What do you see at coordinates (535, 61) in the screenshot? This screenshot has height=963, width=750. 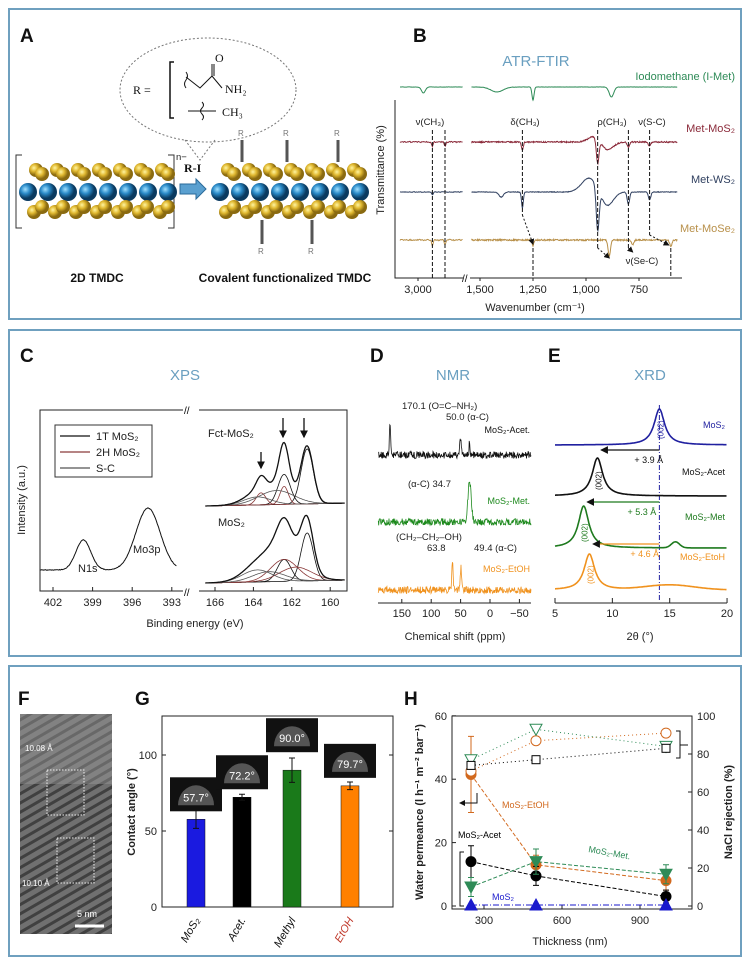 I see `ftir-title: ATR-FTIR` at bounding box center [535, 61].